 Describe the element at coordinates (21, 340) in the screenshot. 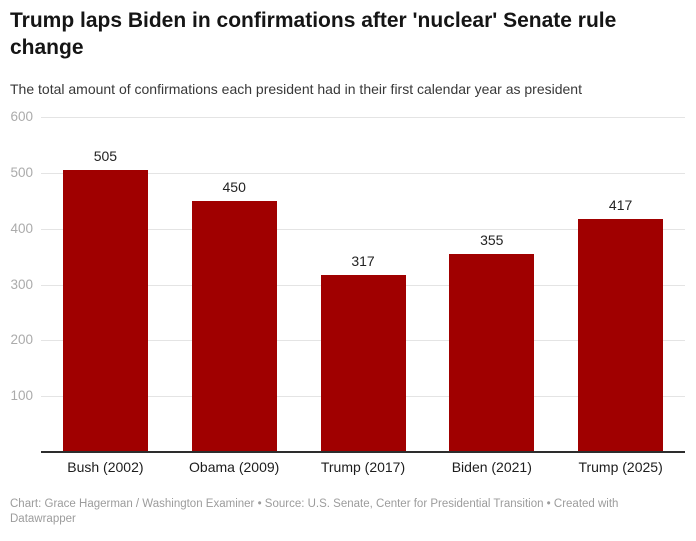

I see `y-tick-label: 200` at that location.